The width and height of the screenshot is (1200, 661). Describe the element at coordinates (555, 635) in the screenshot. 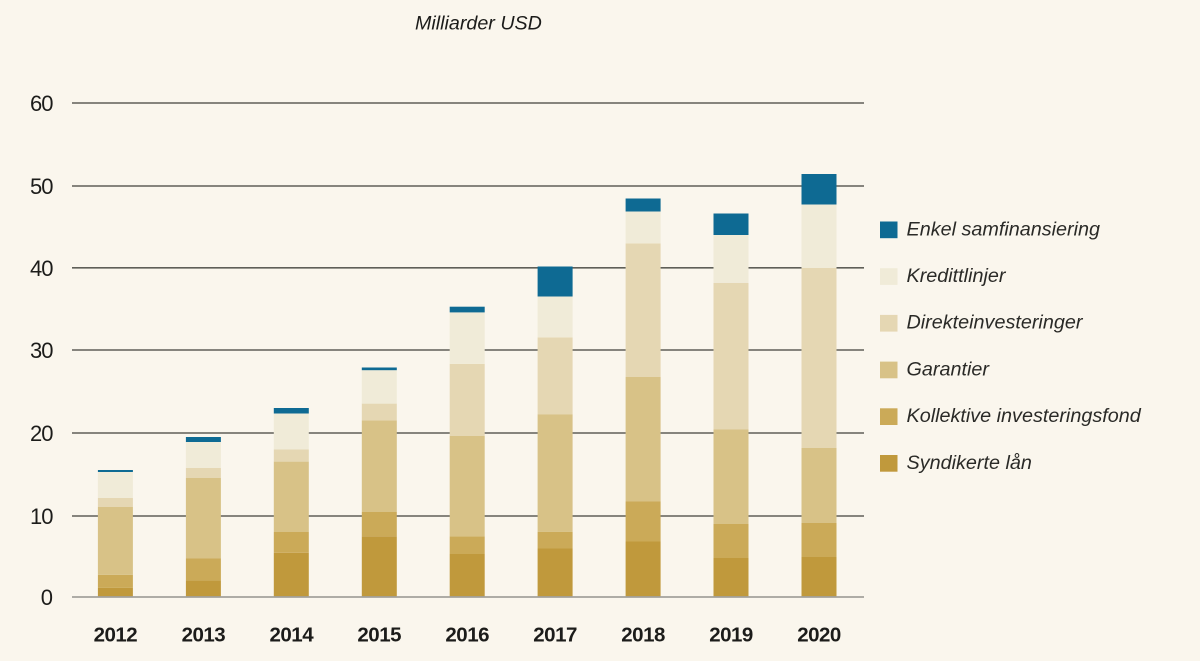

I see `svg-text: 2017` at that location.